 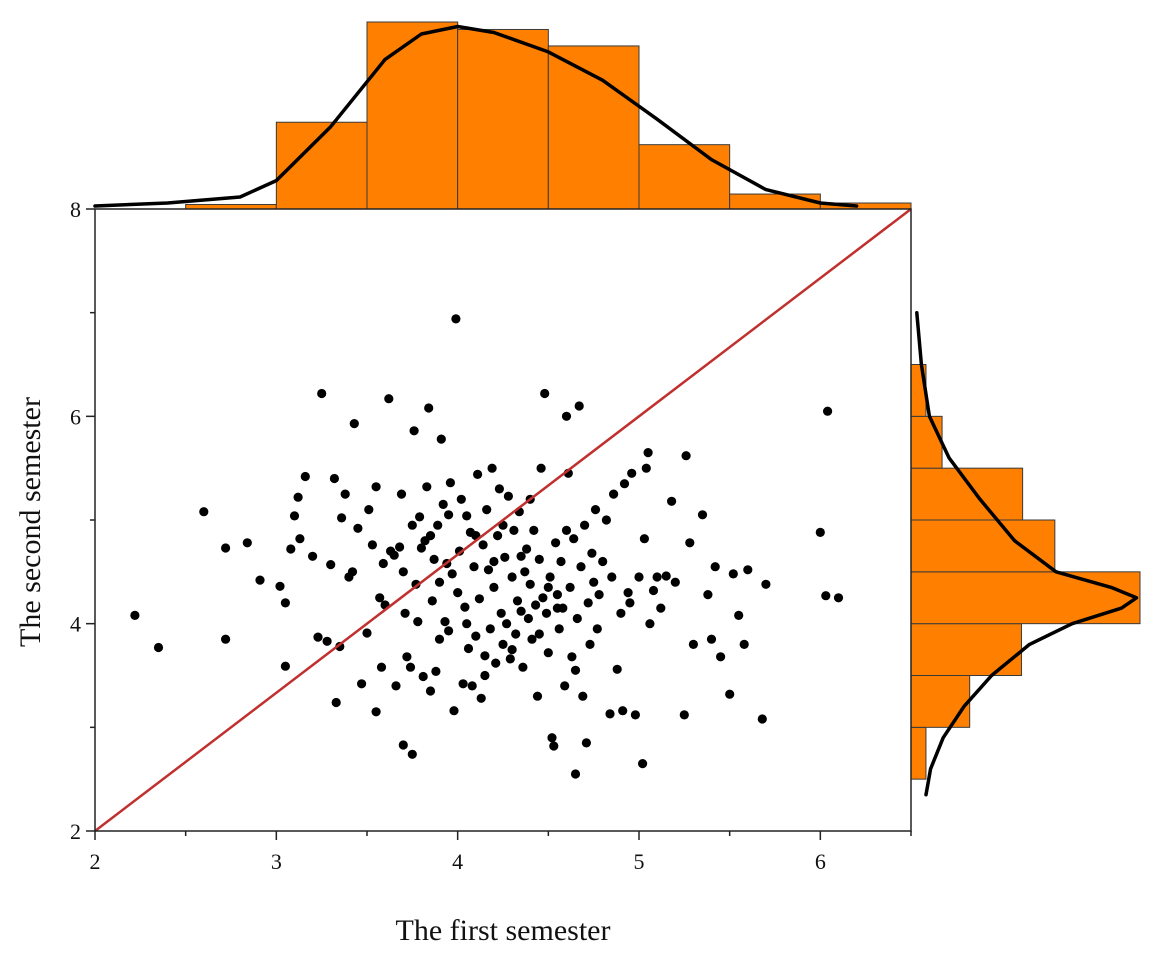 I want to click on top-marginal-histogram, so click(x=502, y=115).